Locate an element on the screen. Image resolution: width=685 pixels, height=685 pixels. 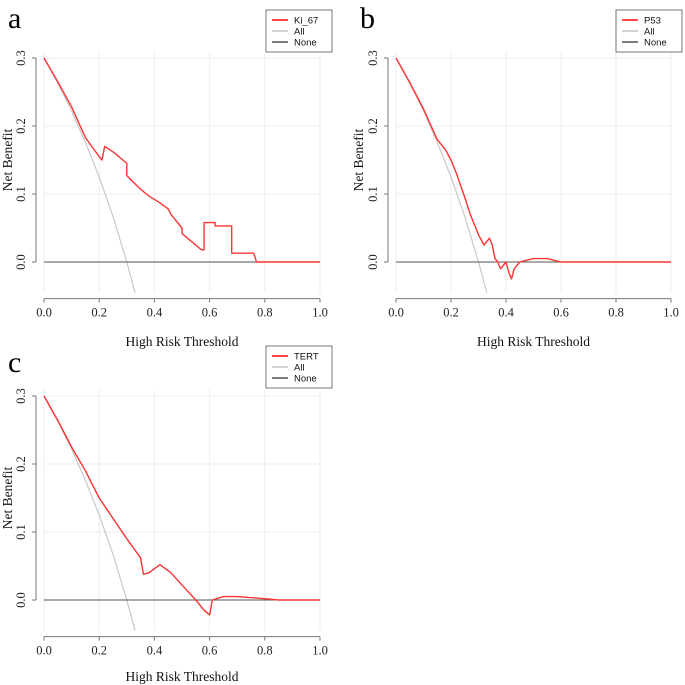
legend-label: Ki_67 is located at coordinates (306, 21).